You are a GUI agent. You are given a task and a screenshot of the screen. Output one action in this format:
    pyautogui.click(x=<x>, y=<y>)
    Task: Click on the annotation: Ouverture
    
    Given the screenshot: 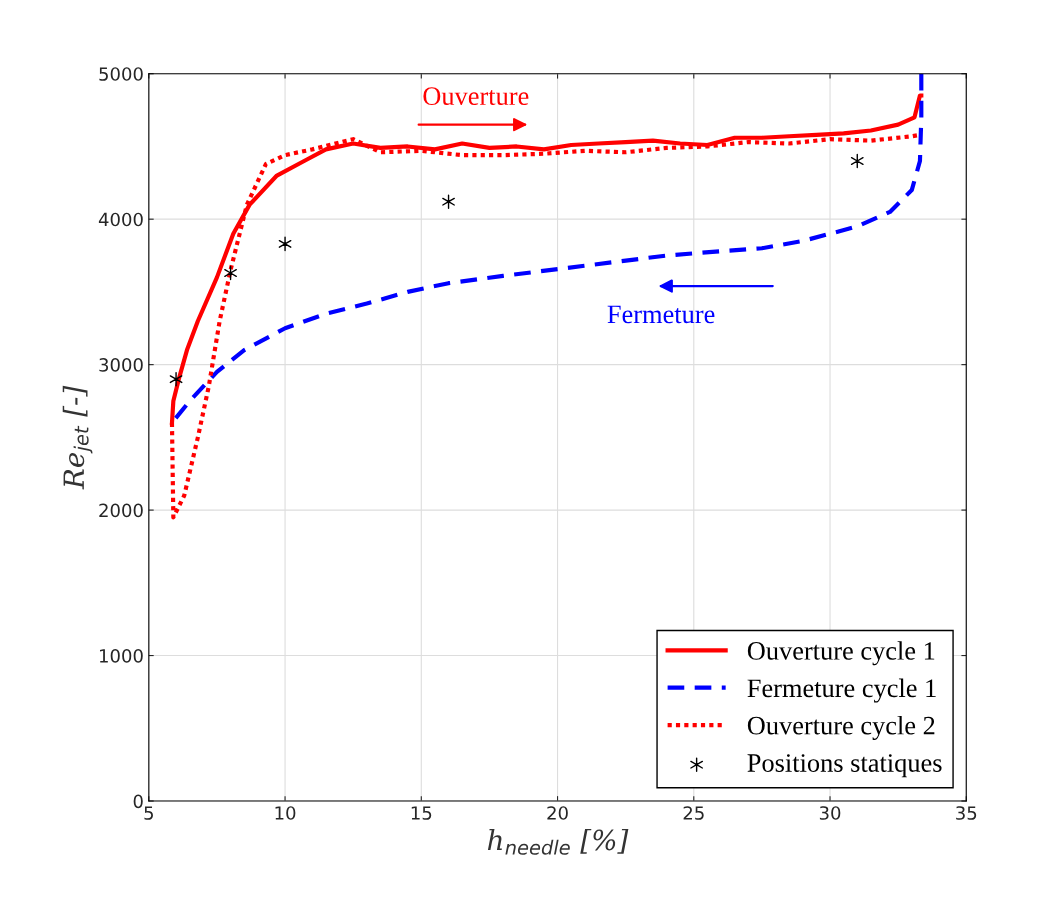 What is the action you would take?
    pyautogui.click(x=476, y=96)
    